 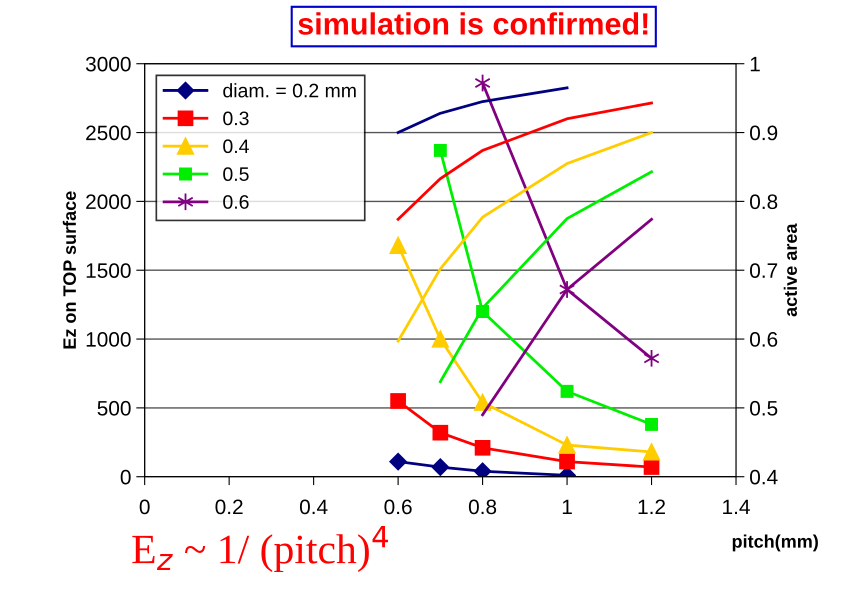 What do you see at coordinates (764, 339) in the screenshot?
I see `y2-tick-label: 0.6` at bounding box center [764, 339].